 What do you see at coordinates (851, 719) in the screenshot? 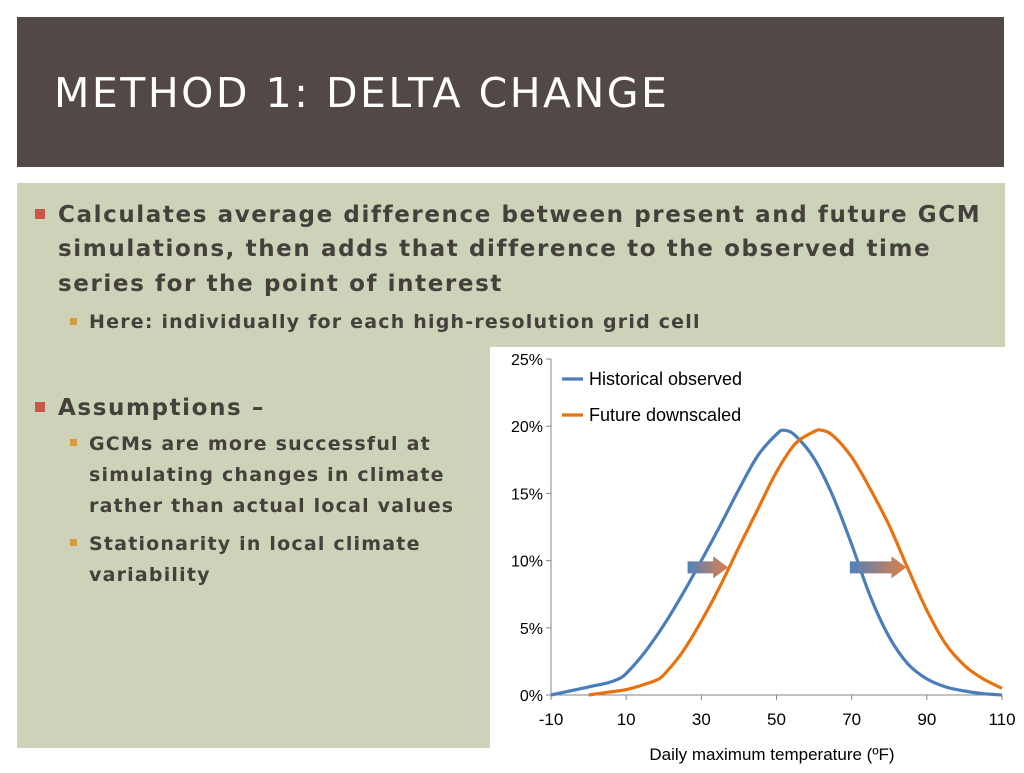
I see `x-tick-label: 70` at bounding box center [851, 719].